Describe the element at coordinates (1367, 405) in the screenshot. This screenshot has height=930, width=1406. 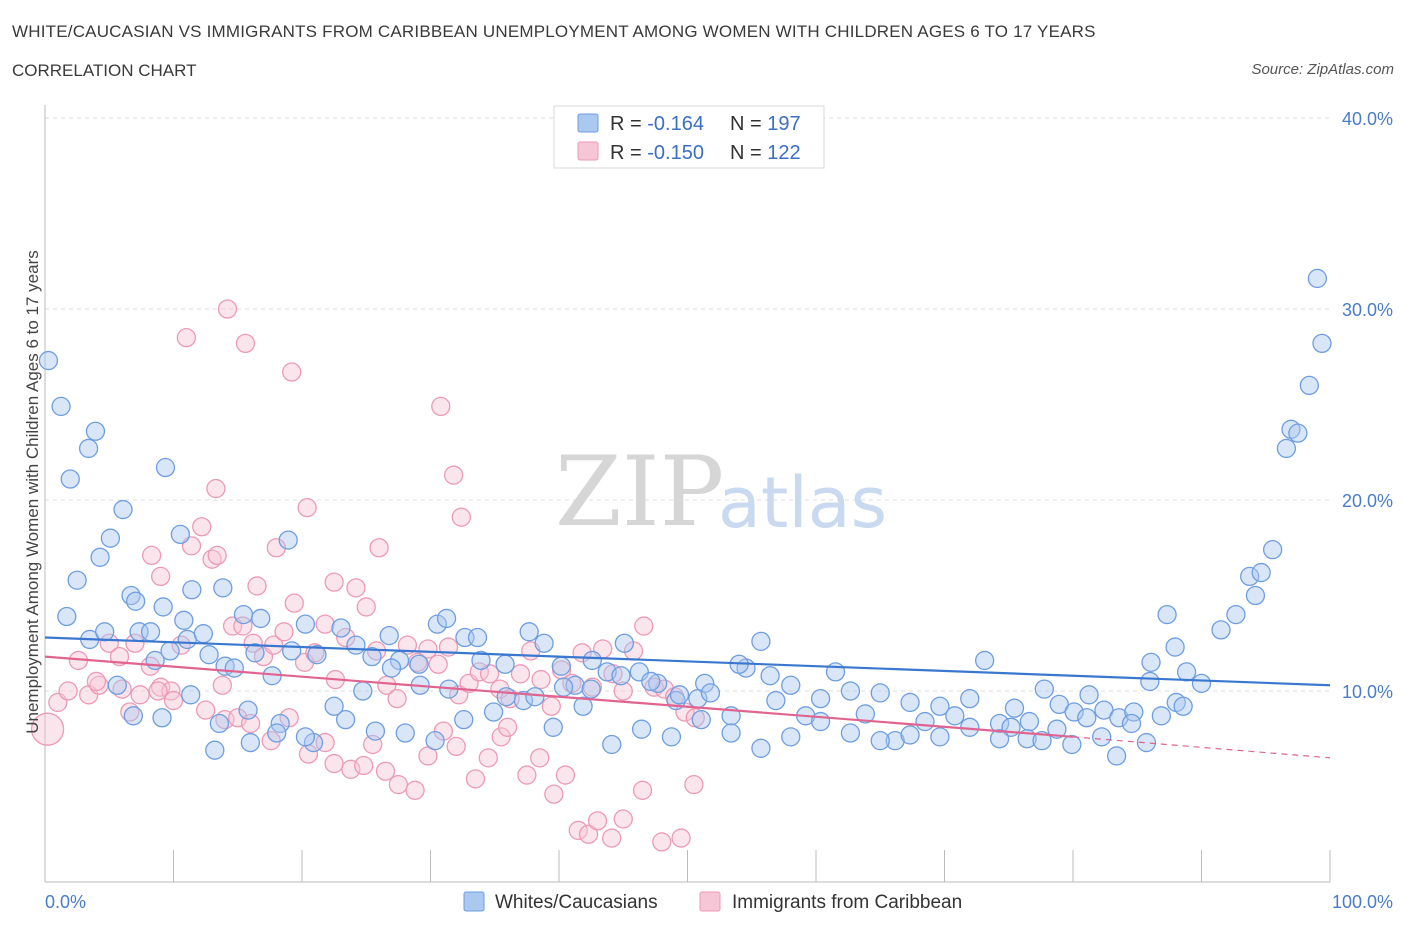
I see `y-tick-labels: 10.0% 20.0% 30.0% 40.0%` at that location.